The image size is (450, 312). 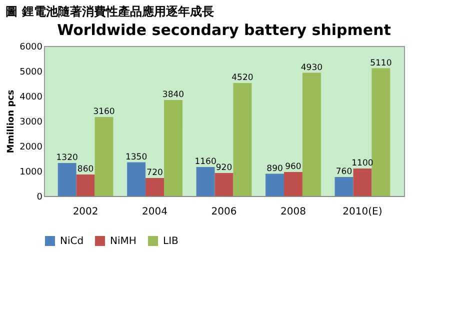 I want to click on x-tick-label: 2006, so click(x=224, y=212).